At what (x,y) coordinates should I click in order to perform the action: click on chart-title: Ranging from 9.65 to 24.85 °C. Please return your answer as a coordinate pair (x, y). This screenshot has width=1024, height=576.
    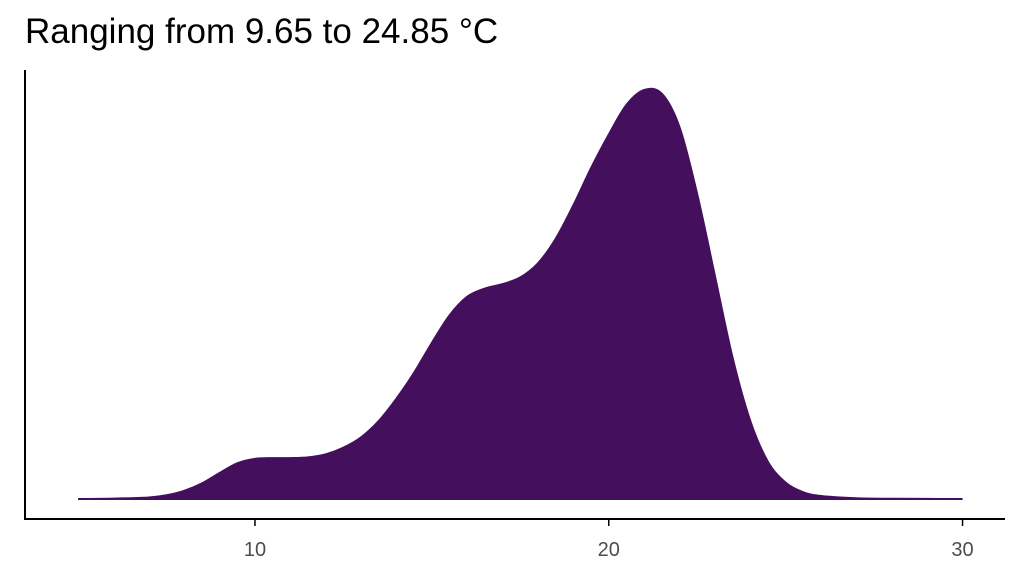
    Looking at the image, I should click on (262, 31).